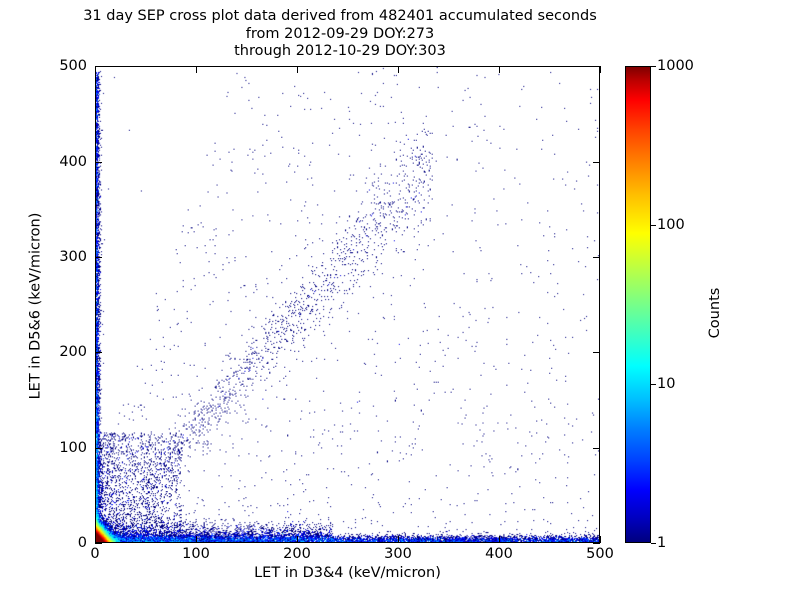 The image size is (800, 600). Describe the element at coordinates (715, 313) in the screenshot. I see `colorbar-title: Counts` at that location.